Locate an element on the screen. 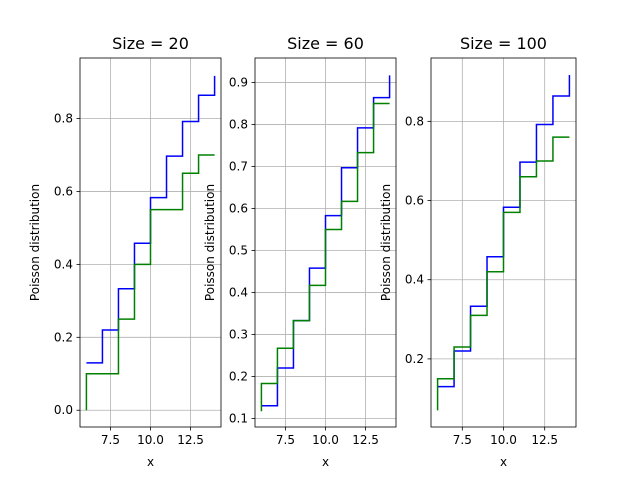 This screenshot has width=640, height=480. y-tick-label: 0.7 is located at coordinates (238, 167).